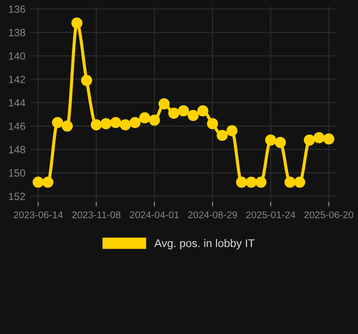 This screenshot has width=358, height=334. What do you see at coordinates (17, 79) in the screenshot?
I see `y-tick-label: 142` at bounding box center [17, 79].